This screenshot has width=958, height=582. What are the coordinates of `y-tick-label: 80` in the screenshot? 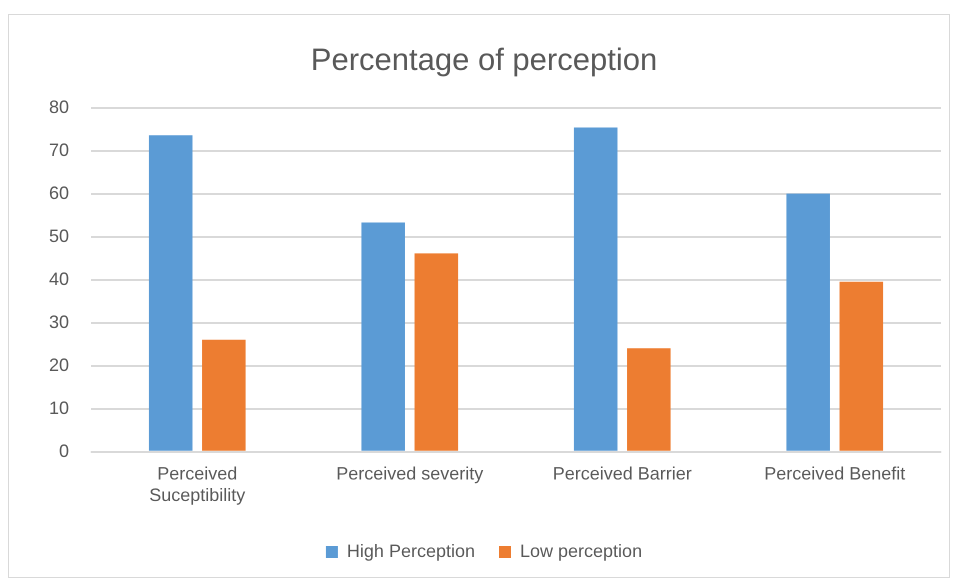 It's located at (59, 107).